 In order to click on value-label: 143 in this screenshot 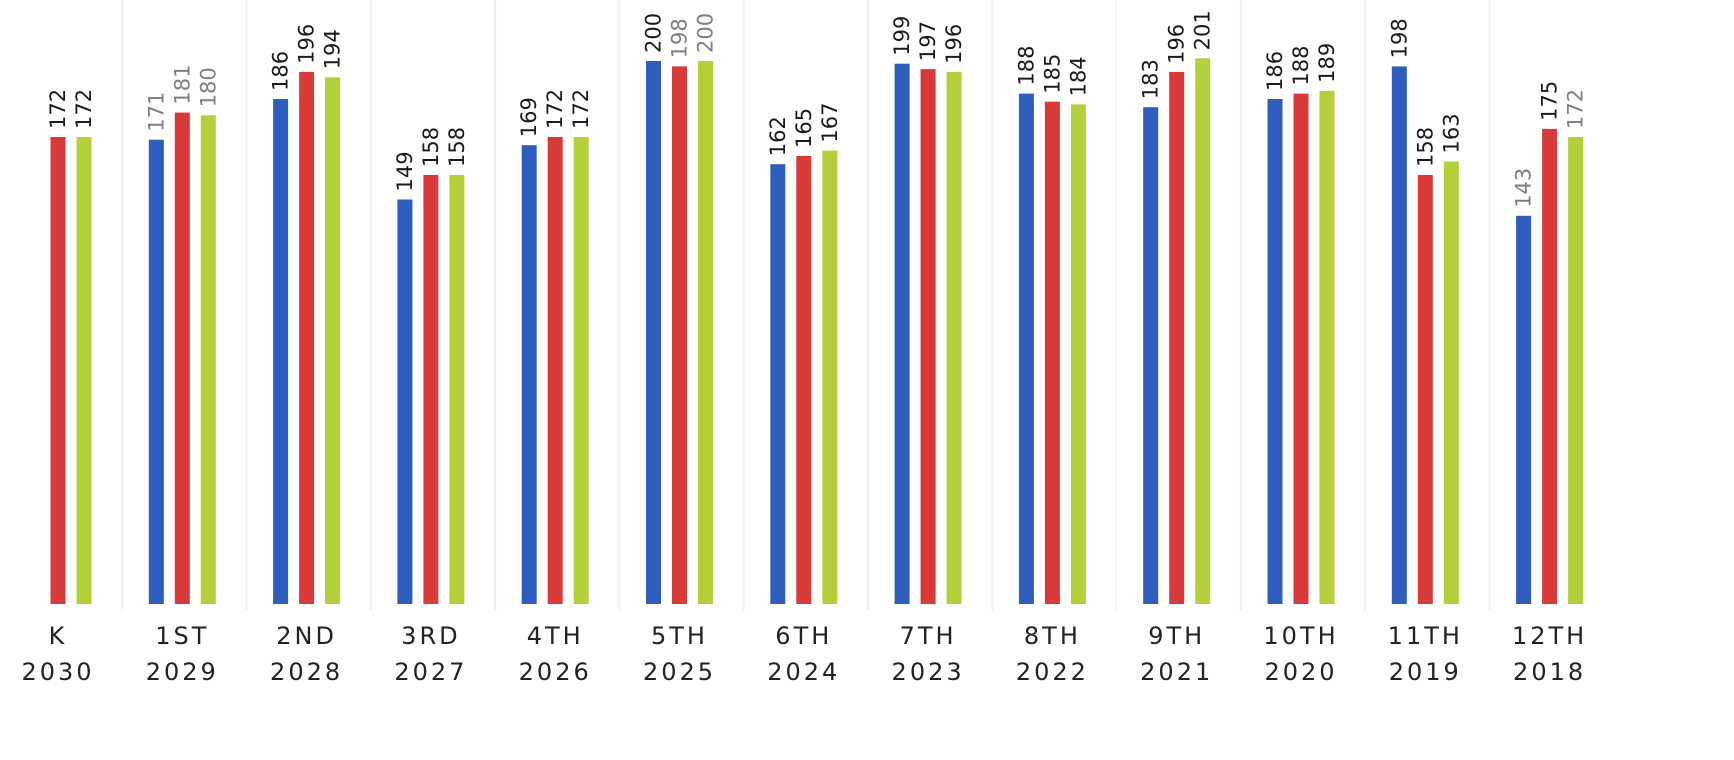, I will do `click(1524, 188)`.